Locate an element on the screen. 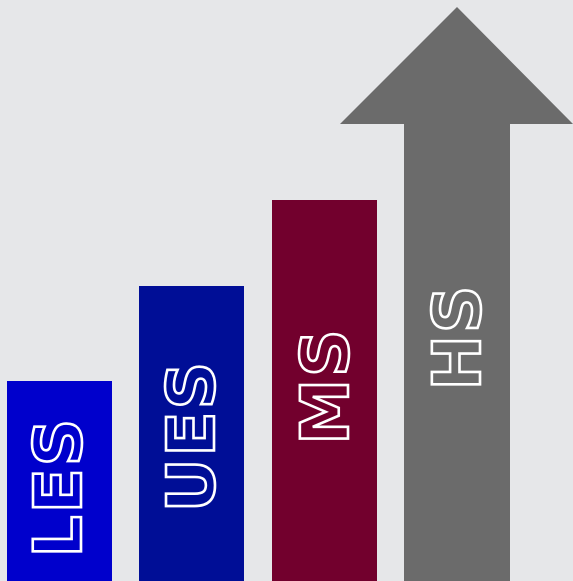  bar-les is located at coordinates (59, 481).